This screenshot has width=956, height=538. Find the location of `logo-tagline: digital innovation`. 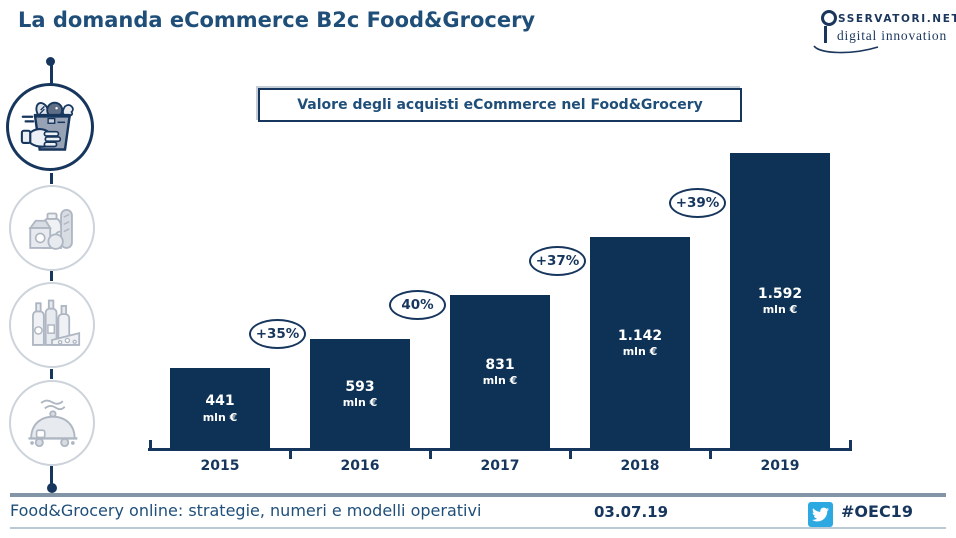

logo-tagline: digital innovation is located at coordinates (892, 35).